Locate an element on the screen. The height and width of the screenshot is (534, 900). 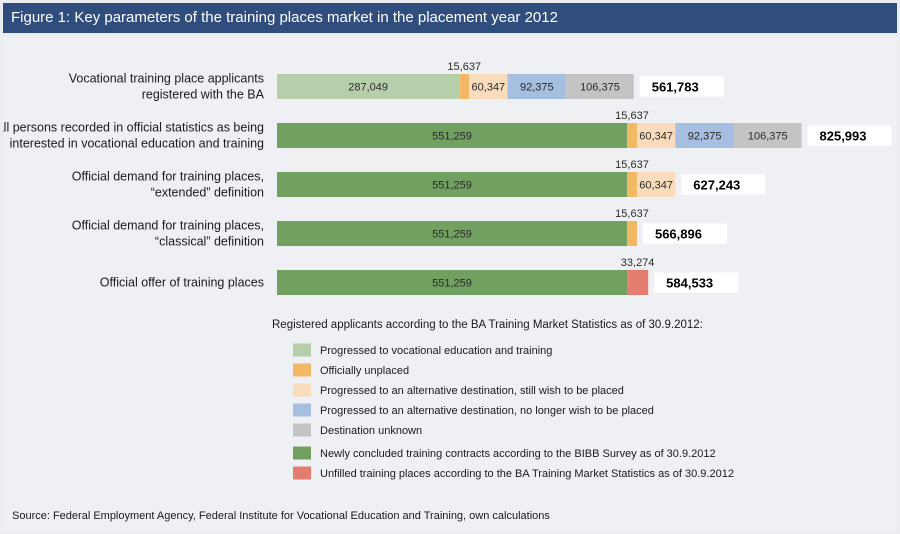
segment-value-0-0: 287,049 is located at coordinates (368, 88).